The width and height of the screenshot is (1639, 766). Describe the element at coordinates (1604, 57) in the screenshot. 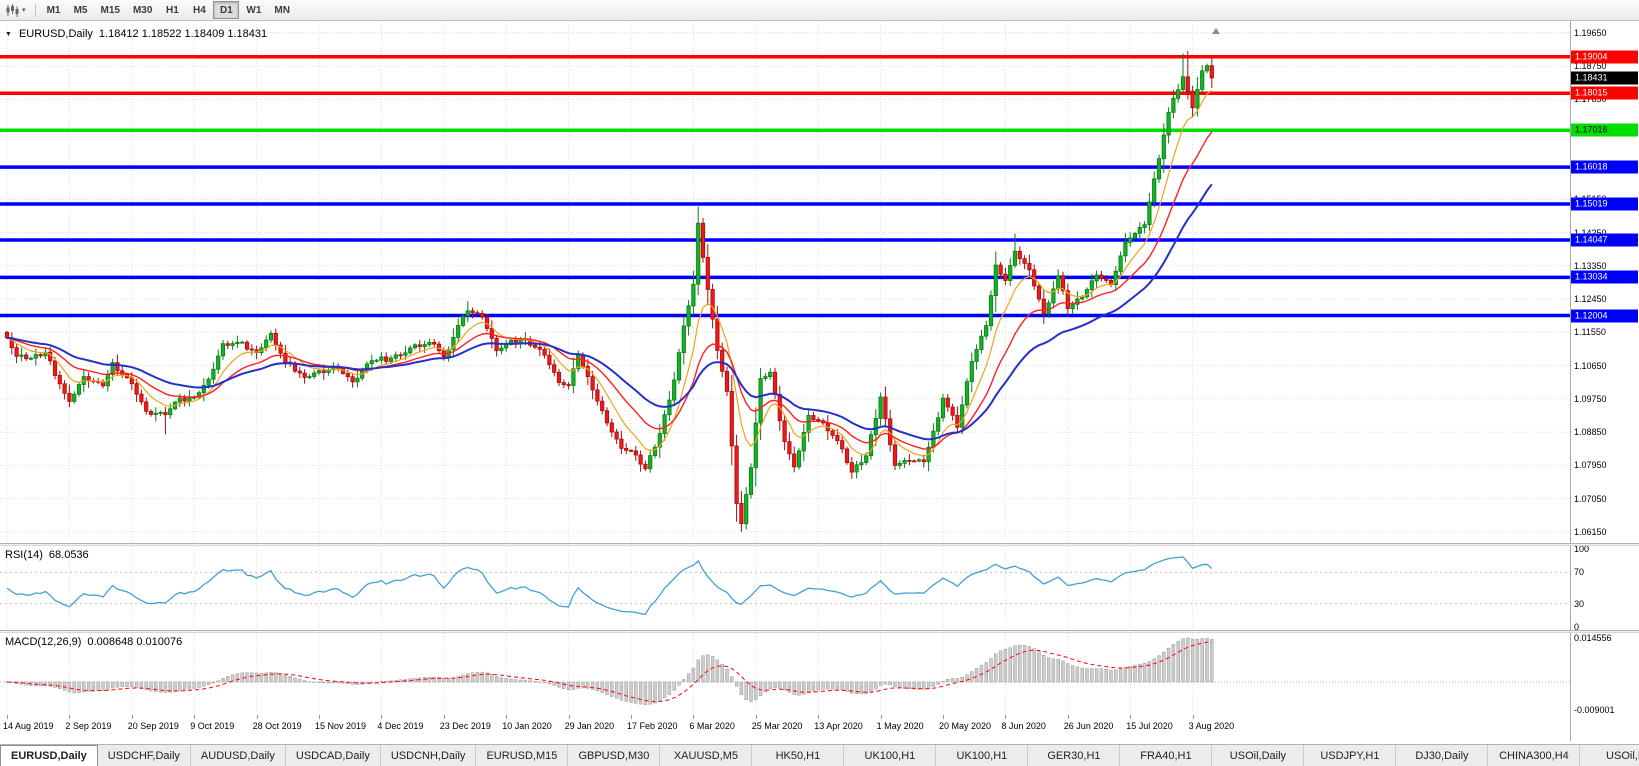

I see `hline-price-tag: 1.19004` at that location.